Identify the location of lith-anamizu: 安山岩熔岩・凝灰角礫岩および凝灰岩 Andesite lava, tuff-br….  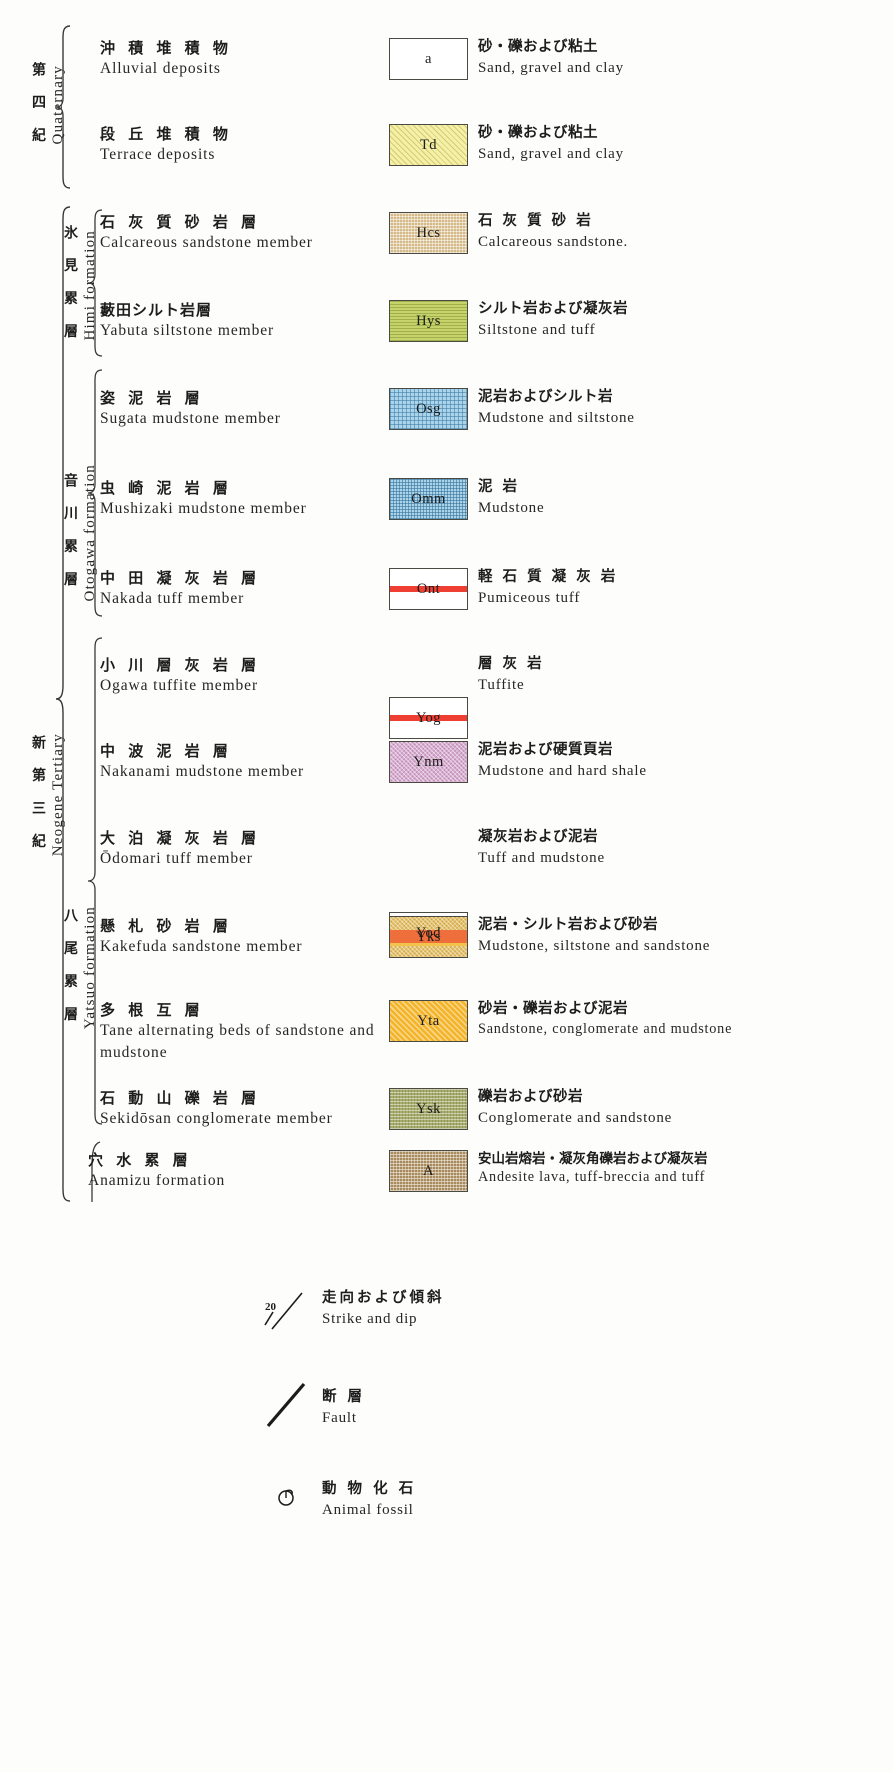
(685, 1169).